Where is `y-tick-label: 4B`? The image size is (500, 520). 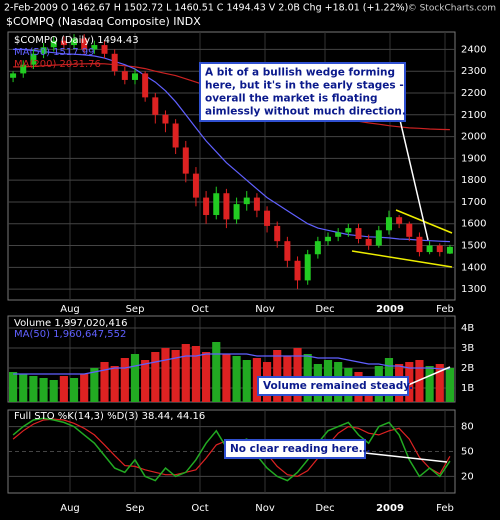
y-tick-label: 4B is located at coordinates (467, 328).